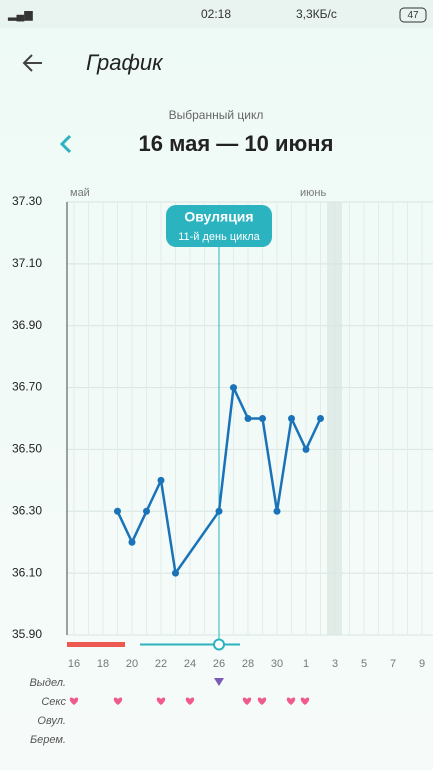 Image resolution: width=433 pixels, height=770 pixels. I want to click on ovulation-title: Овуляция, so click(218, 217).